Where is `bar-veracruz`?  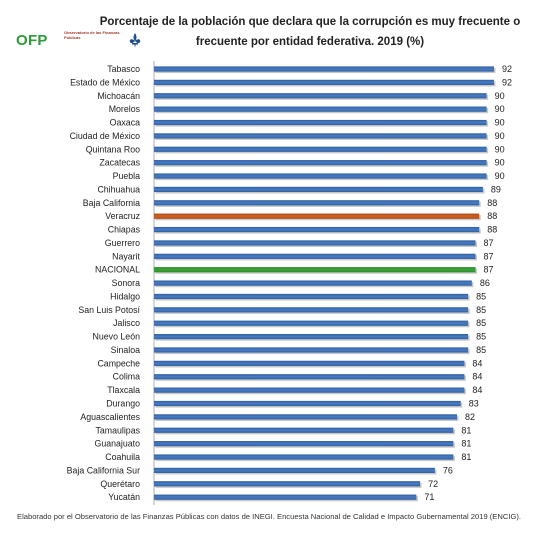 bar-veracruz is located at coordinates (317, 216).